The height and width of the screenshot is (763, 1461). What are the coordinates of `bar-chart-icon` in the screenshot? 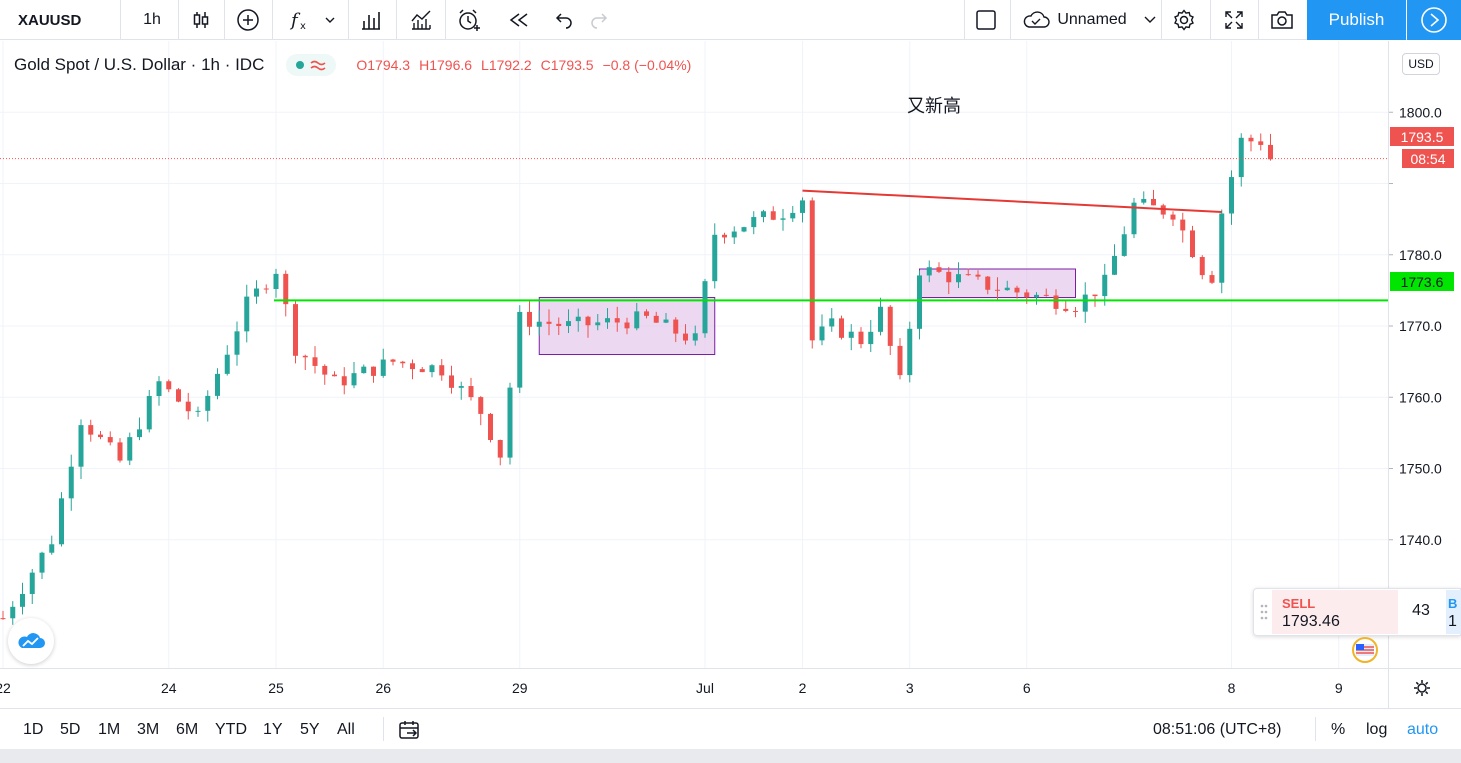 It's located at (371, 21).